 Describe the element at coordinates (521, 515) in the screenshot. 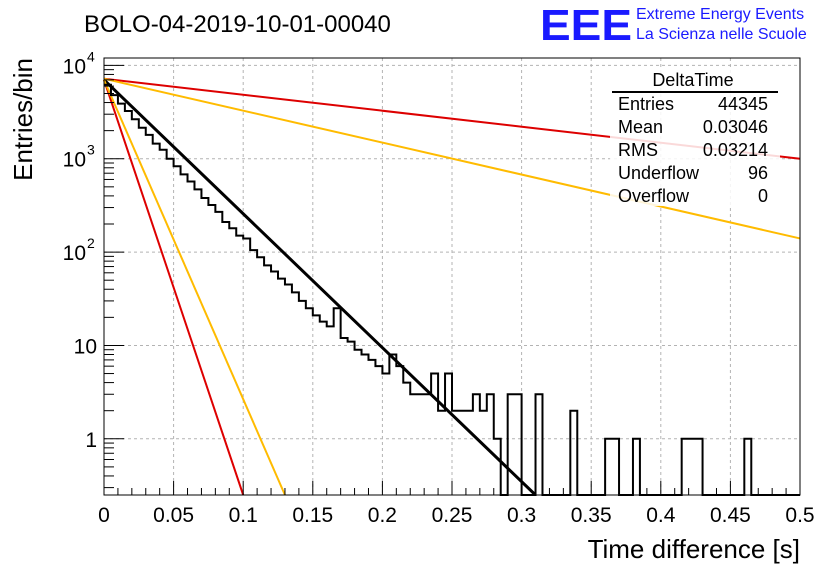

I see `x-tick-label: 0.3` at that location.